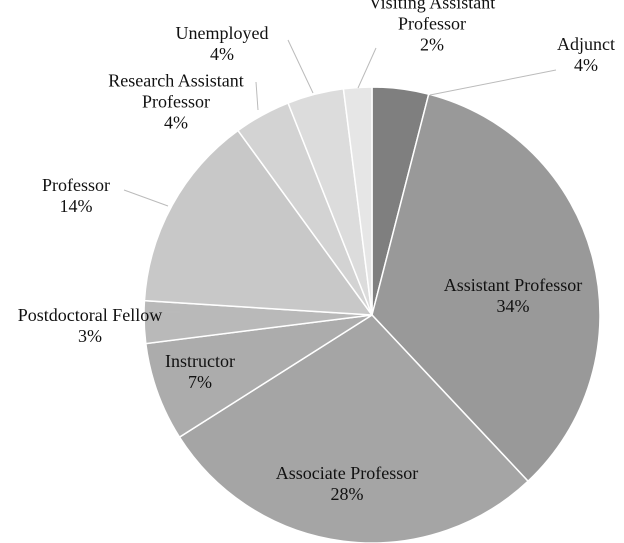 The image size is (624, 543). Describe the element at coordinates (90, 336) in the screenshot. I see `percent-label: 3%` at that location.